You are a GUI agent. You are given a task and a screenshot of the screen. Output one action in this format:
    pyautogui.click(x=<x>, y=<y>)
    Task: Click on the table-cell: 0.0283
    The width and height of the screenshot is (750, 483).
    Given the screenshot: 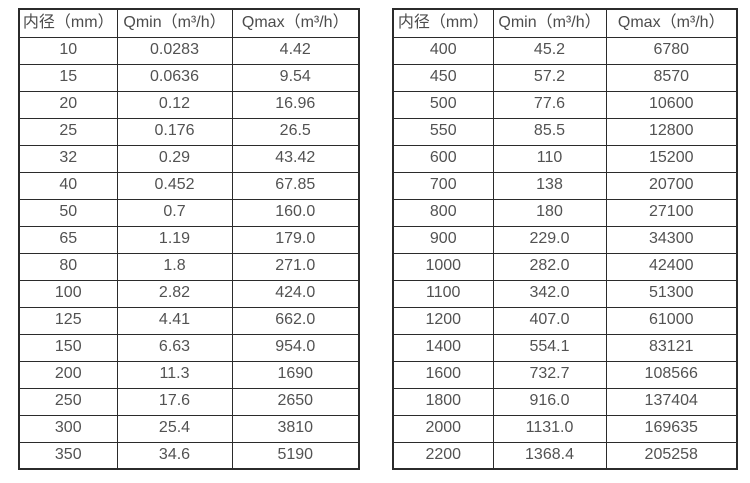 What is the action you would take?
    pyautogui.click(x=174, y=50)
    